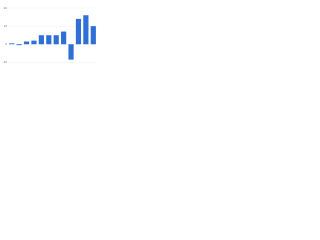  What do you see at coordinates (6, 26) in the screenshot?
I see `y-tick-label: 10` at bounding box center [6, 26].